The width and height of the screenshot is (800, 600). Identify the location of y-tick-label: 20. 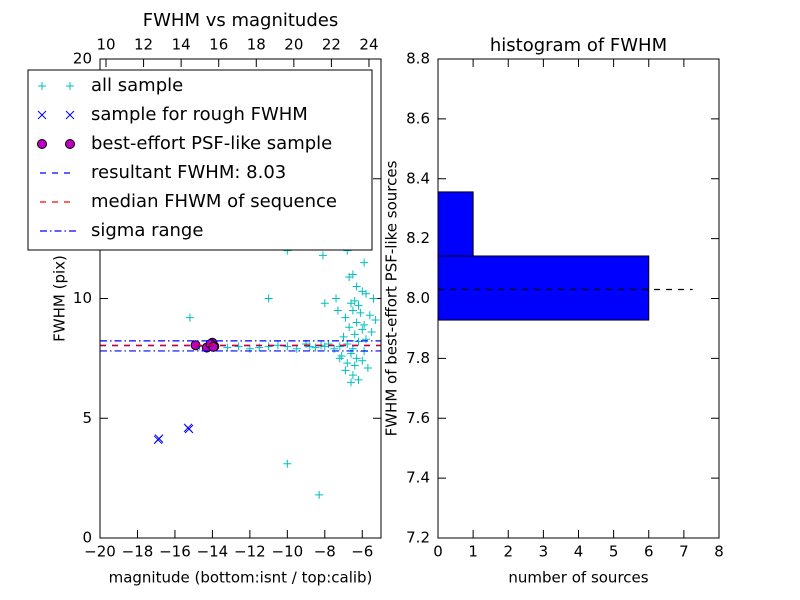
(82, 59).